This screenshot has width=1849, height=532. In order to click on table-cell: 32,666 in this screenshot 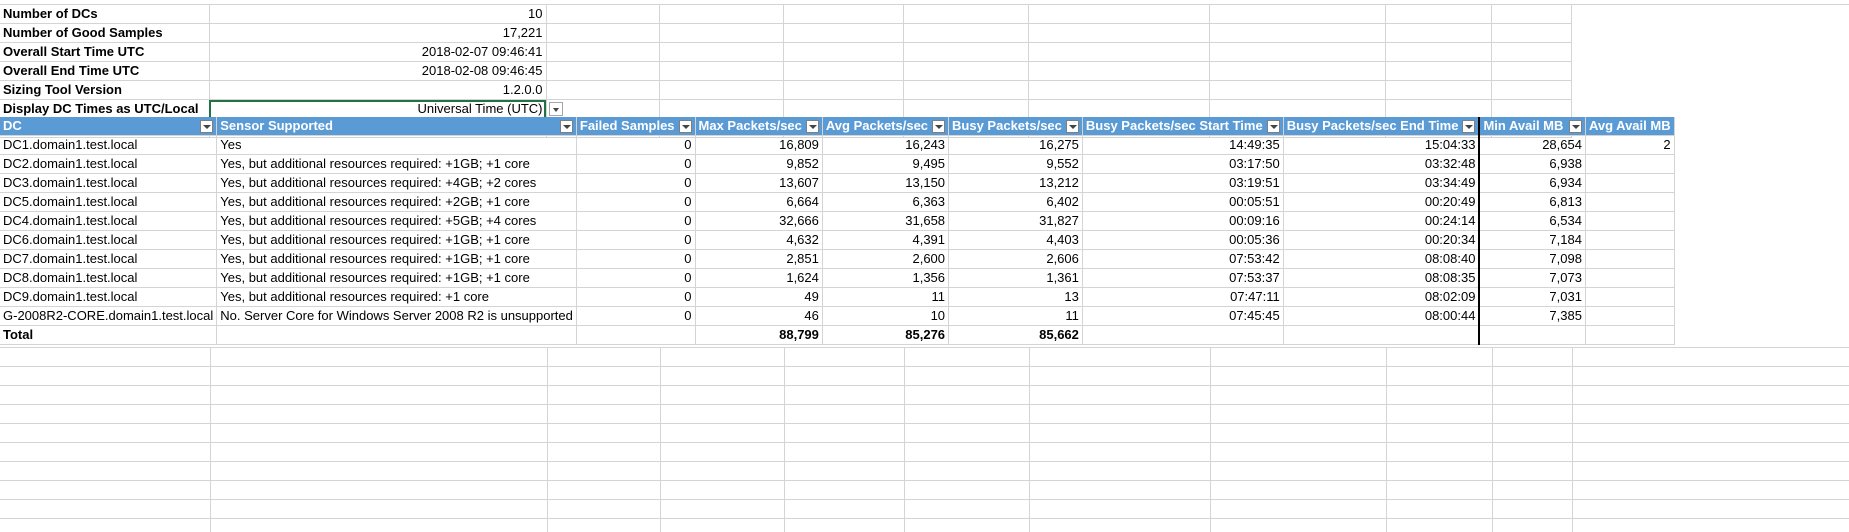, I will do `click(759, 221)`.